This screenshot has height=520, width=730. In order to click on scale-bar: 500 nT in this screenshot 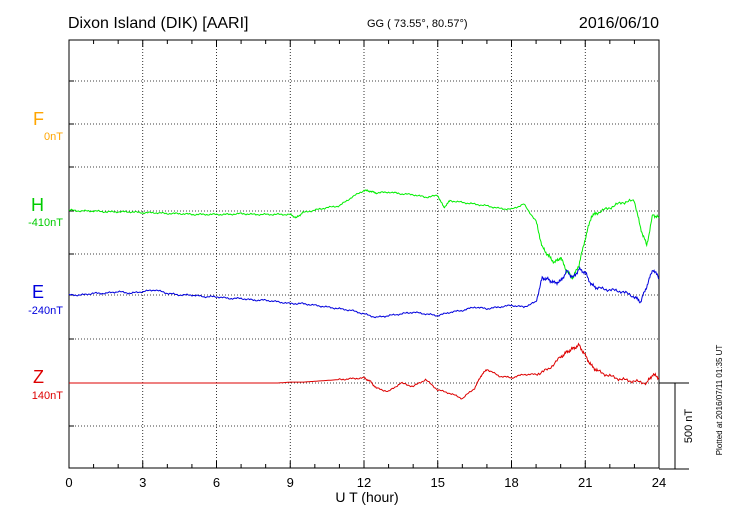, I will do `click(677, 426)`.